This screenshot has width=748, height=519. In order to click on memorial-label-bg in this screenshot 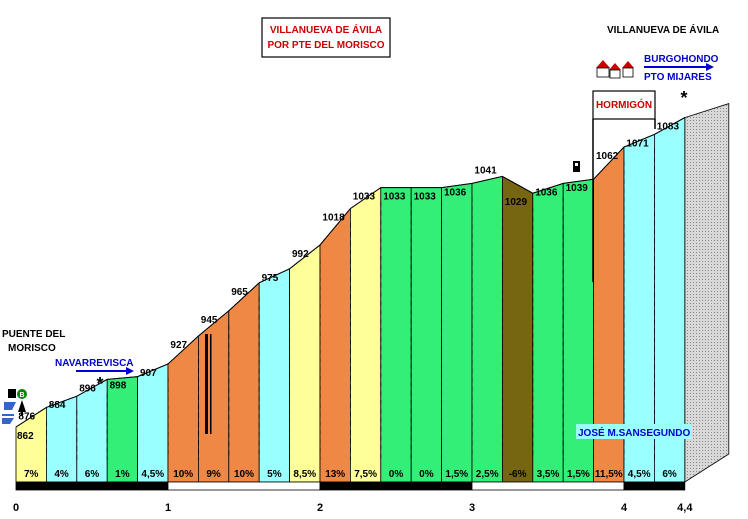, I will do `click(634, 431)`.